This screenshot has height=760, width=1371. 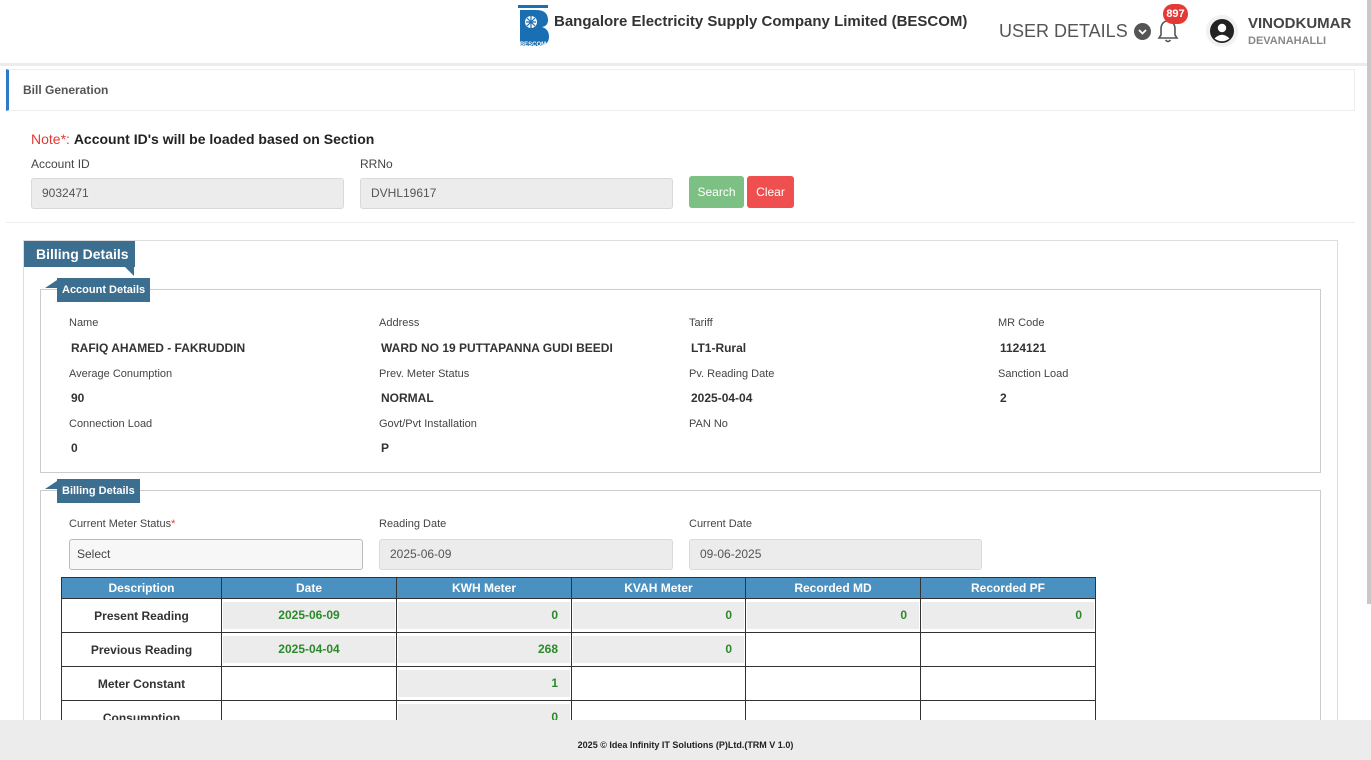 I want to click on user-details-menu: USER DETAILS, so click(x=1075, y=31).